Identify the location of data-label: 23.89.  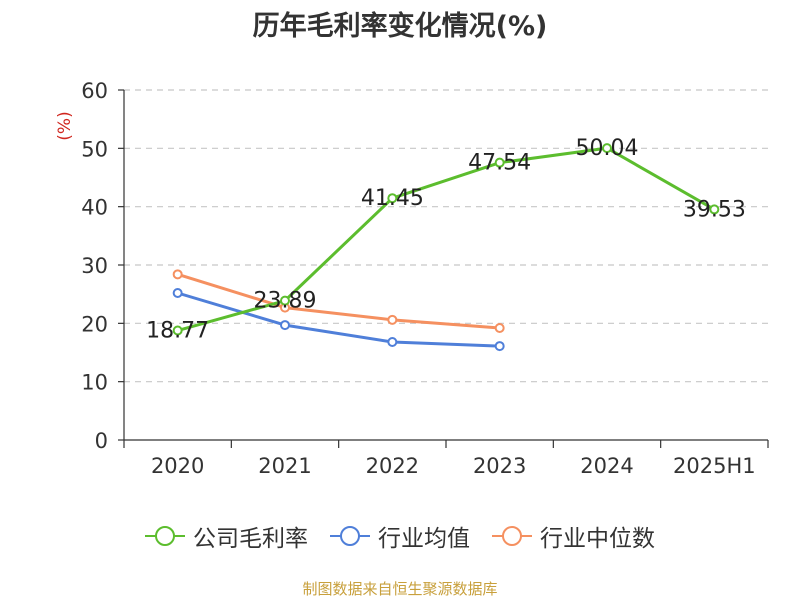
(285, 301).